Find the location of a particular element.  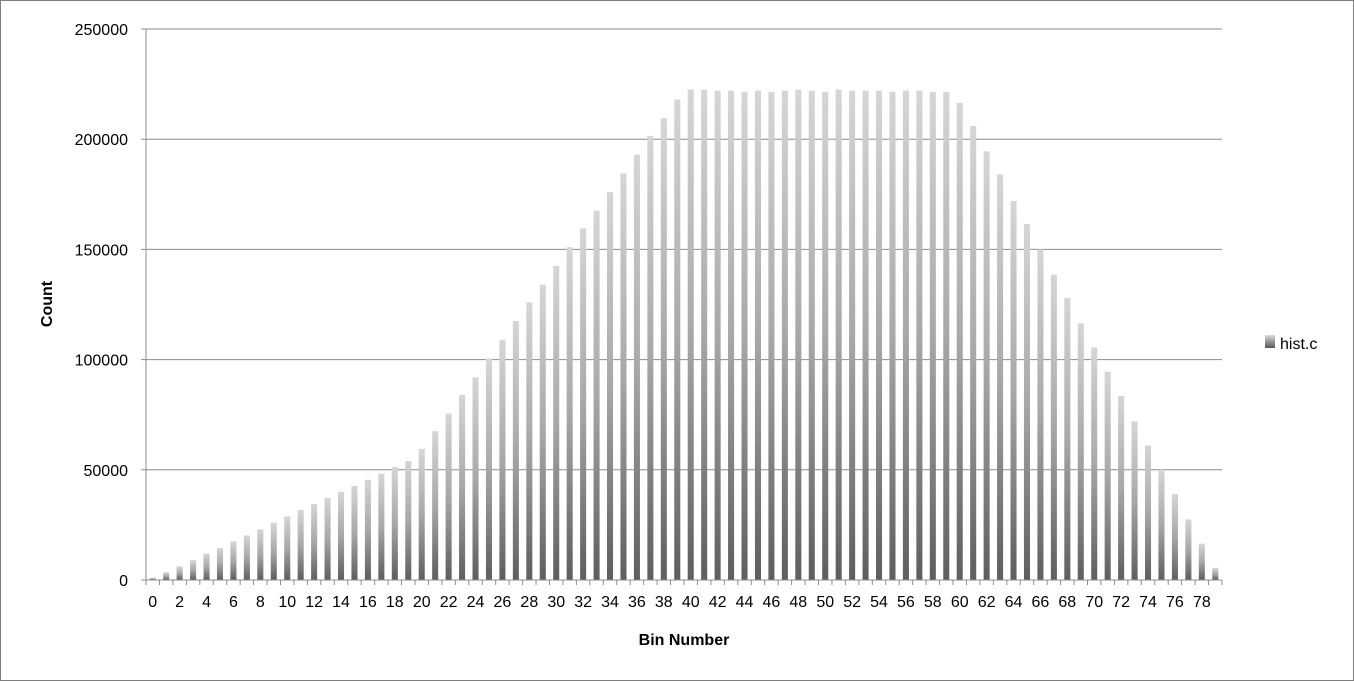

x-tick-label: 20 is located at coordinates (422, 602).